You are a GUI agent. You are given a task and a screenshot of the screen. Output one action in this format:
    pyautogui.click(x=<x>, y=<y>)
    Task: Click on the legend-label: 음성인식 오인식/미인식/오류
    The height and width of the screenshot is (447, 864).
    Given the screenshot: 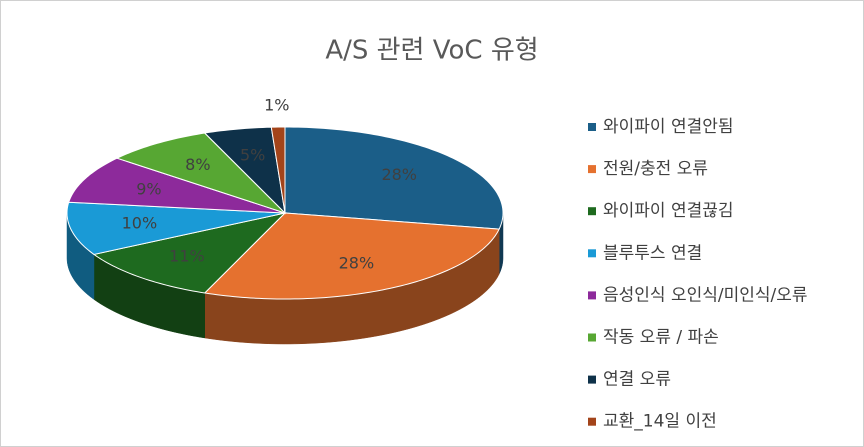 What is the action you would take?
    pyautogui.click(x=705, y=295)
    